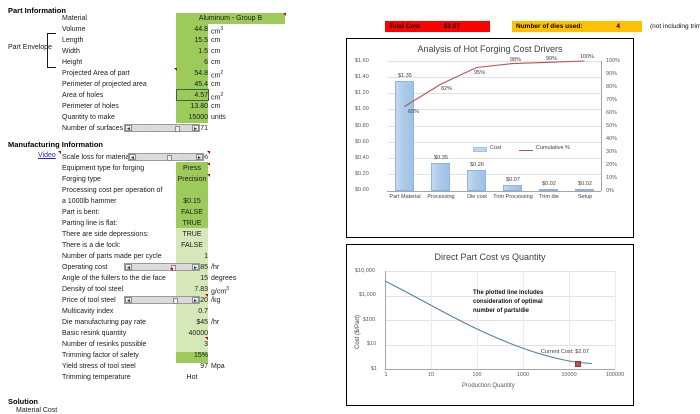 The image size is (700, 414). What do you see at coordinates (513, 197) in the screenshot?
I see `category-label: Trim Processing` at bounding box center [513, 197].